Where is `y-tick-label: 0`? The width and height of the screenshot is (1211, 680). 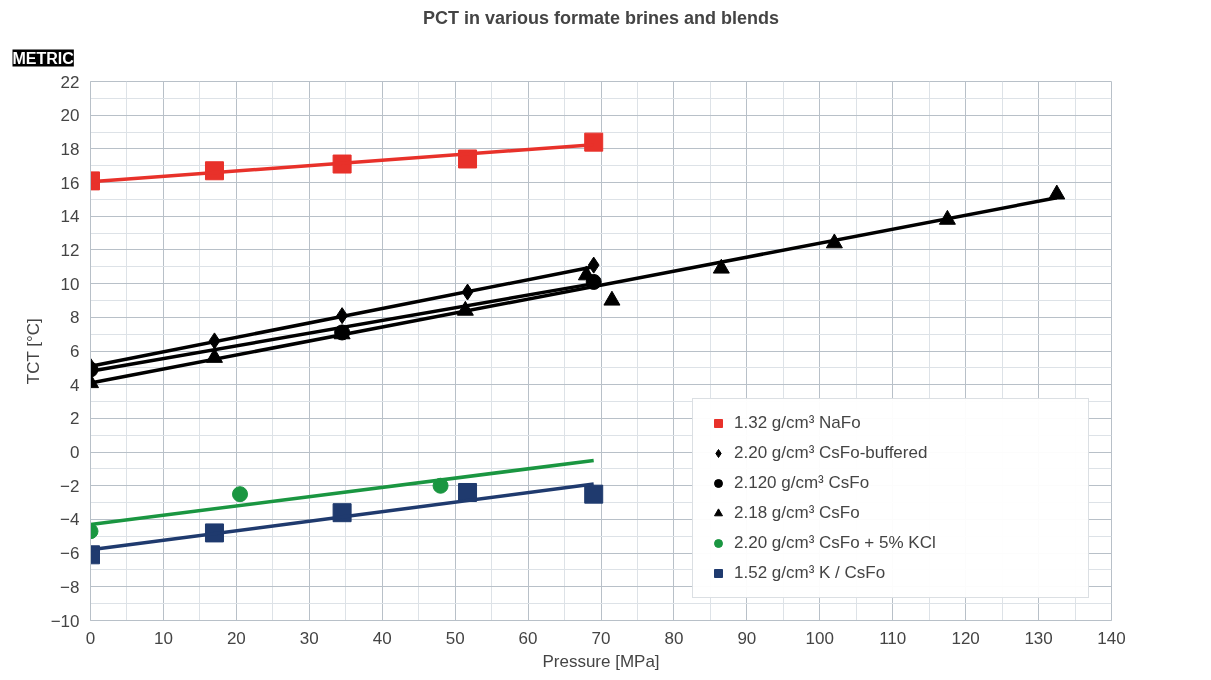
y-tick-label: 0 is located at coordinates (75, 453).